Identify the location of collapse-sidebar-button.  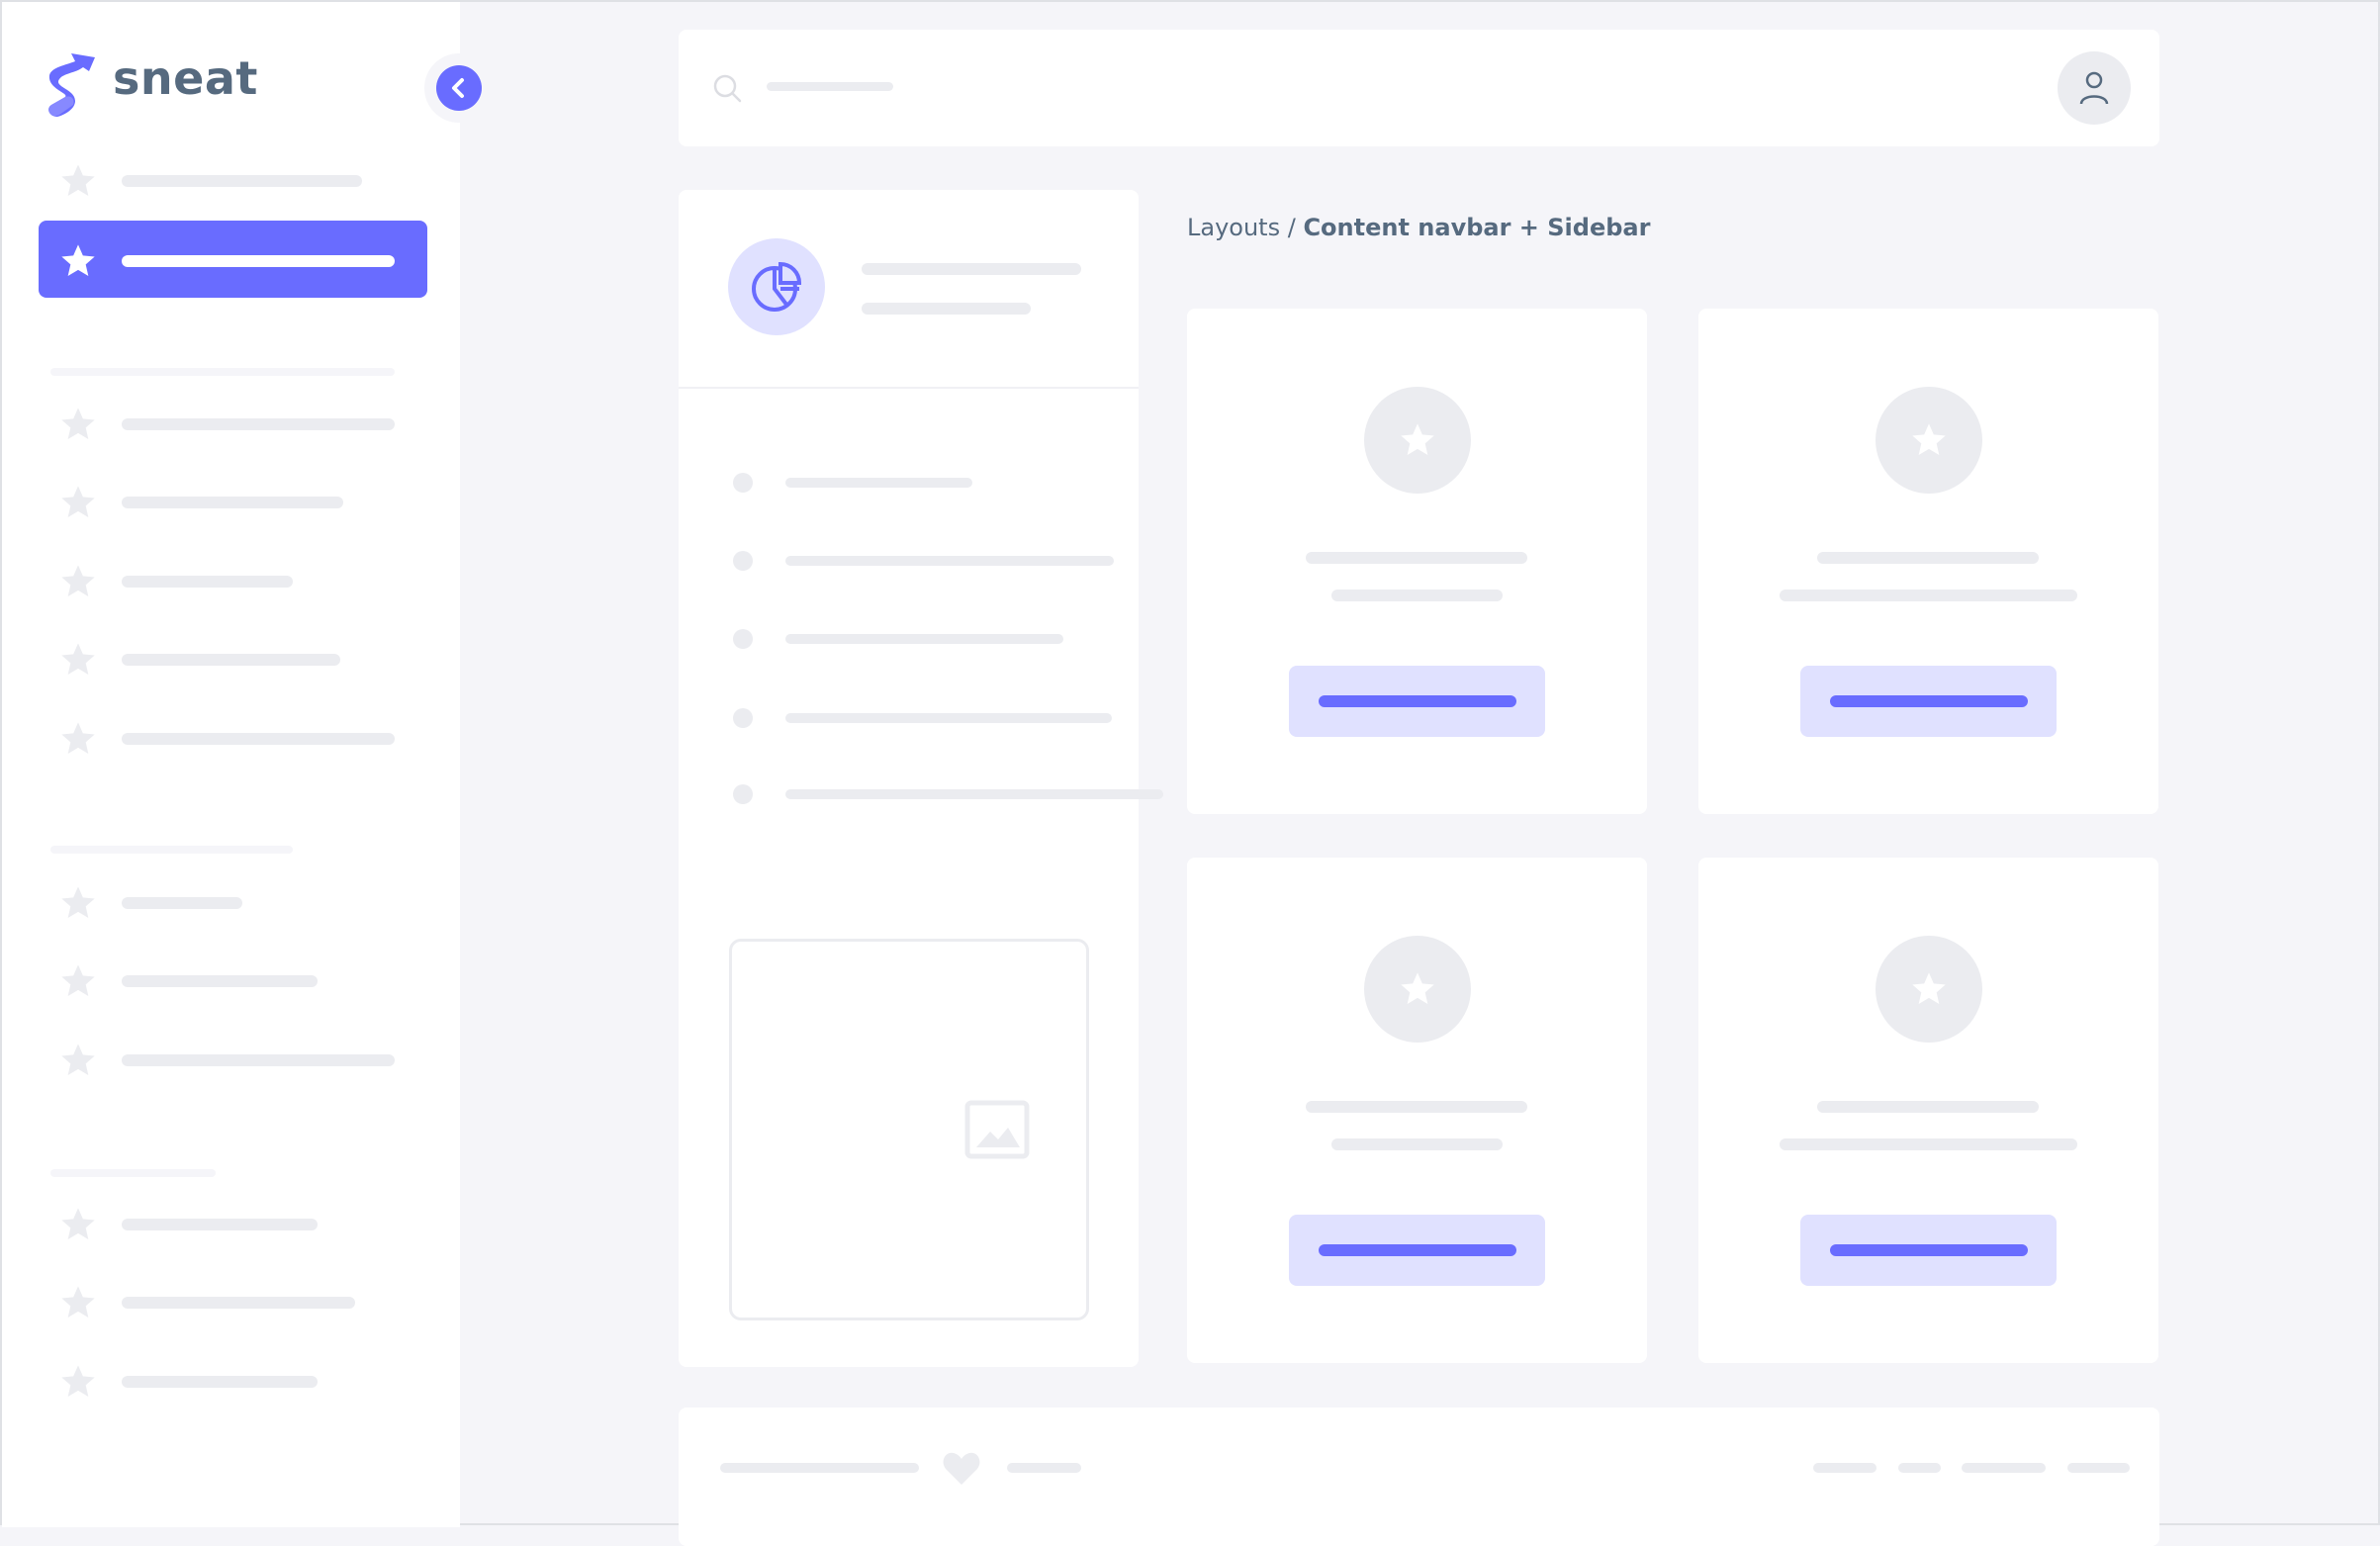
(459, 88).